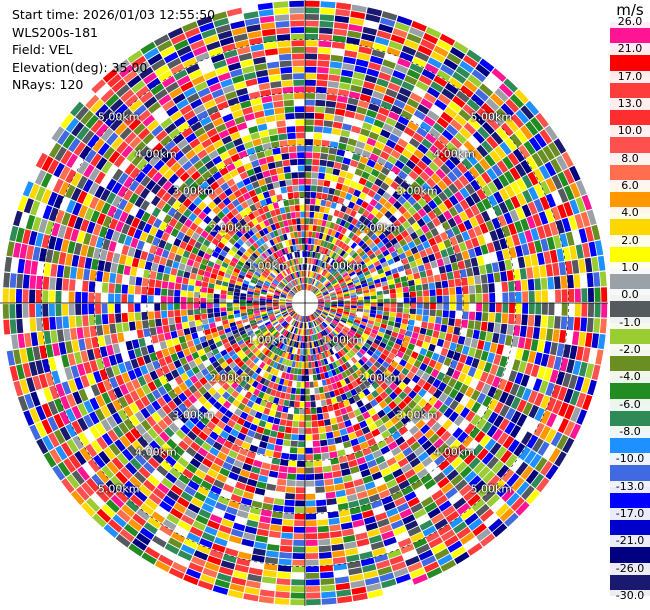  What do you see at coordinates (267, 340) in the screenshot?
I see `range-ring-label: 1.00km` at bounding box center [267, 340].